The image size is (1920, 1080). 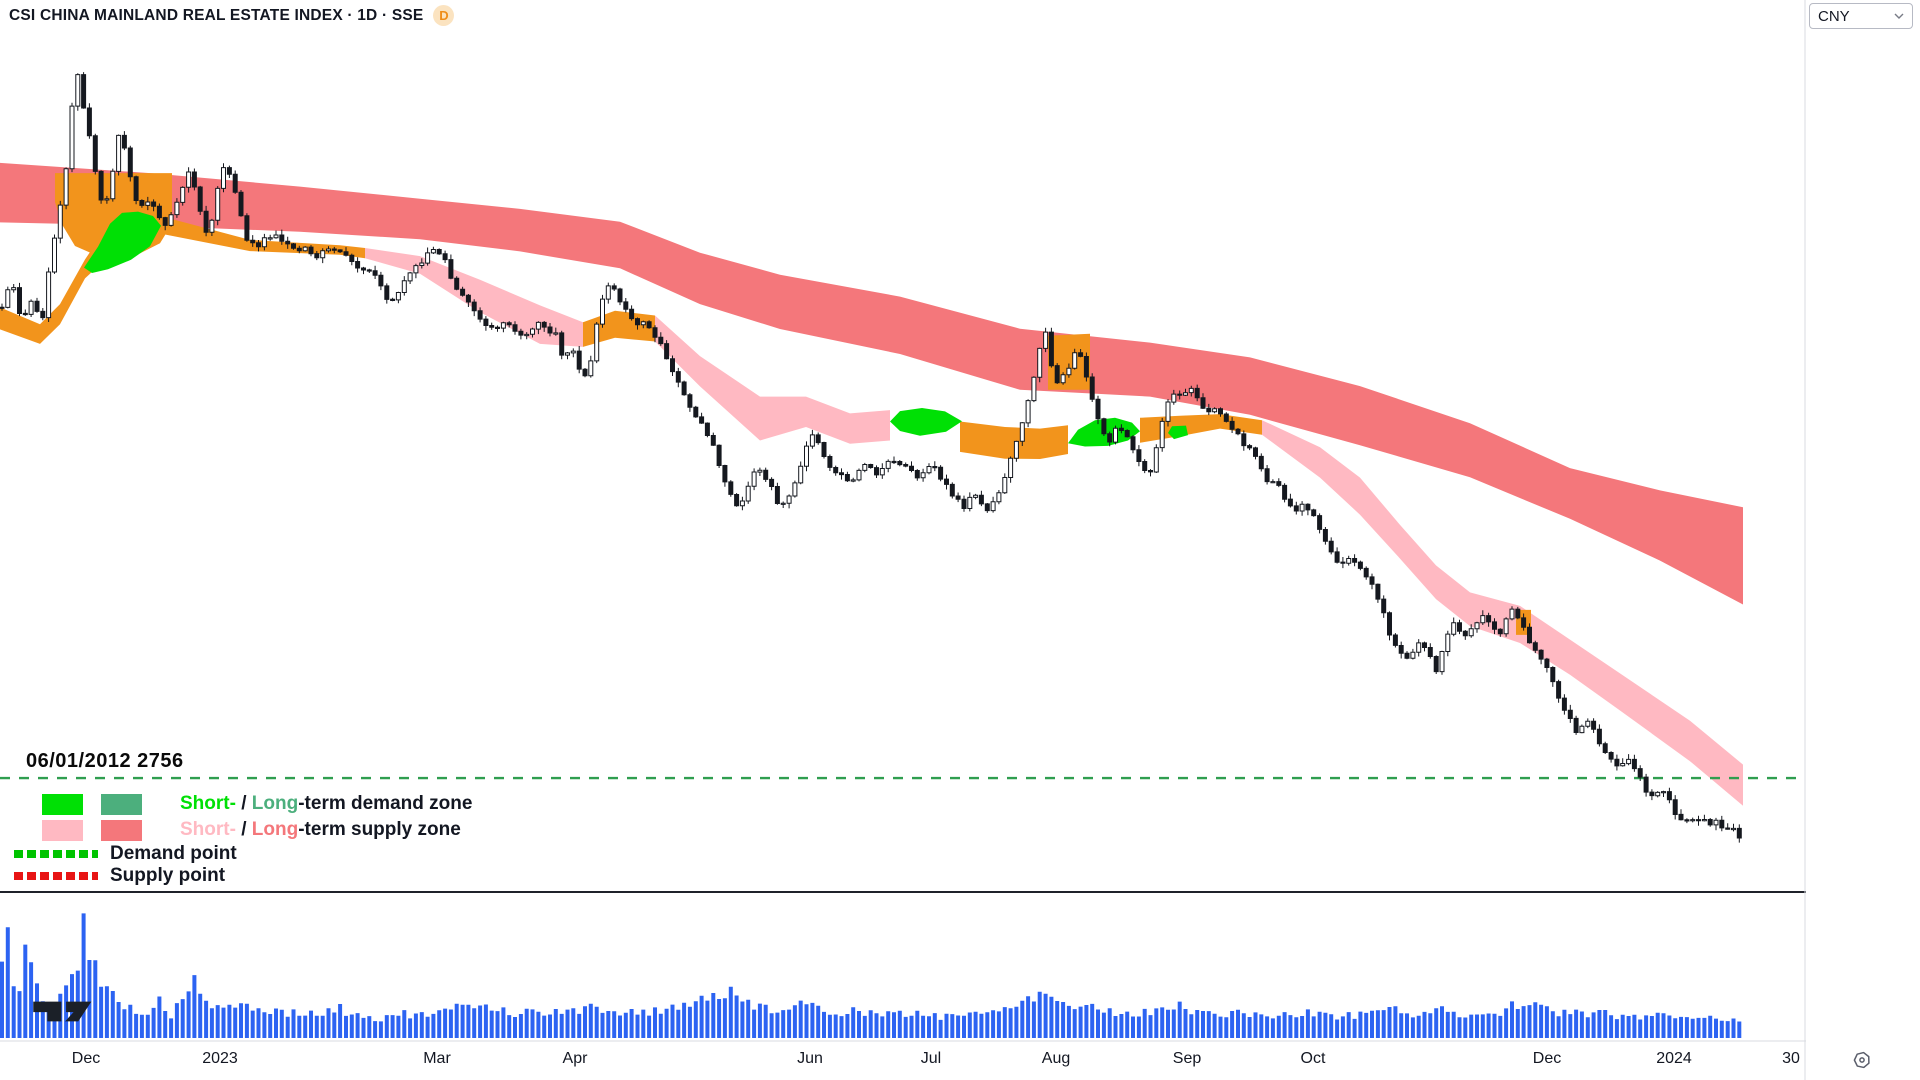 I want to click on legend-label: Short- / Long-term supply zone, so click(x=320, y=829).